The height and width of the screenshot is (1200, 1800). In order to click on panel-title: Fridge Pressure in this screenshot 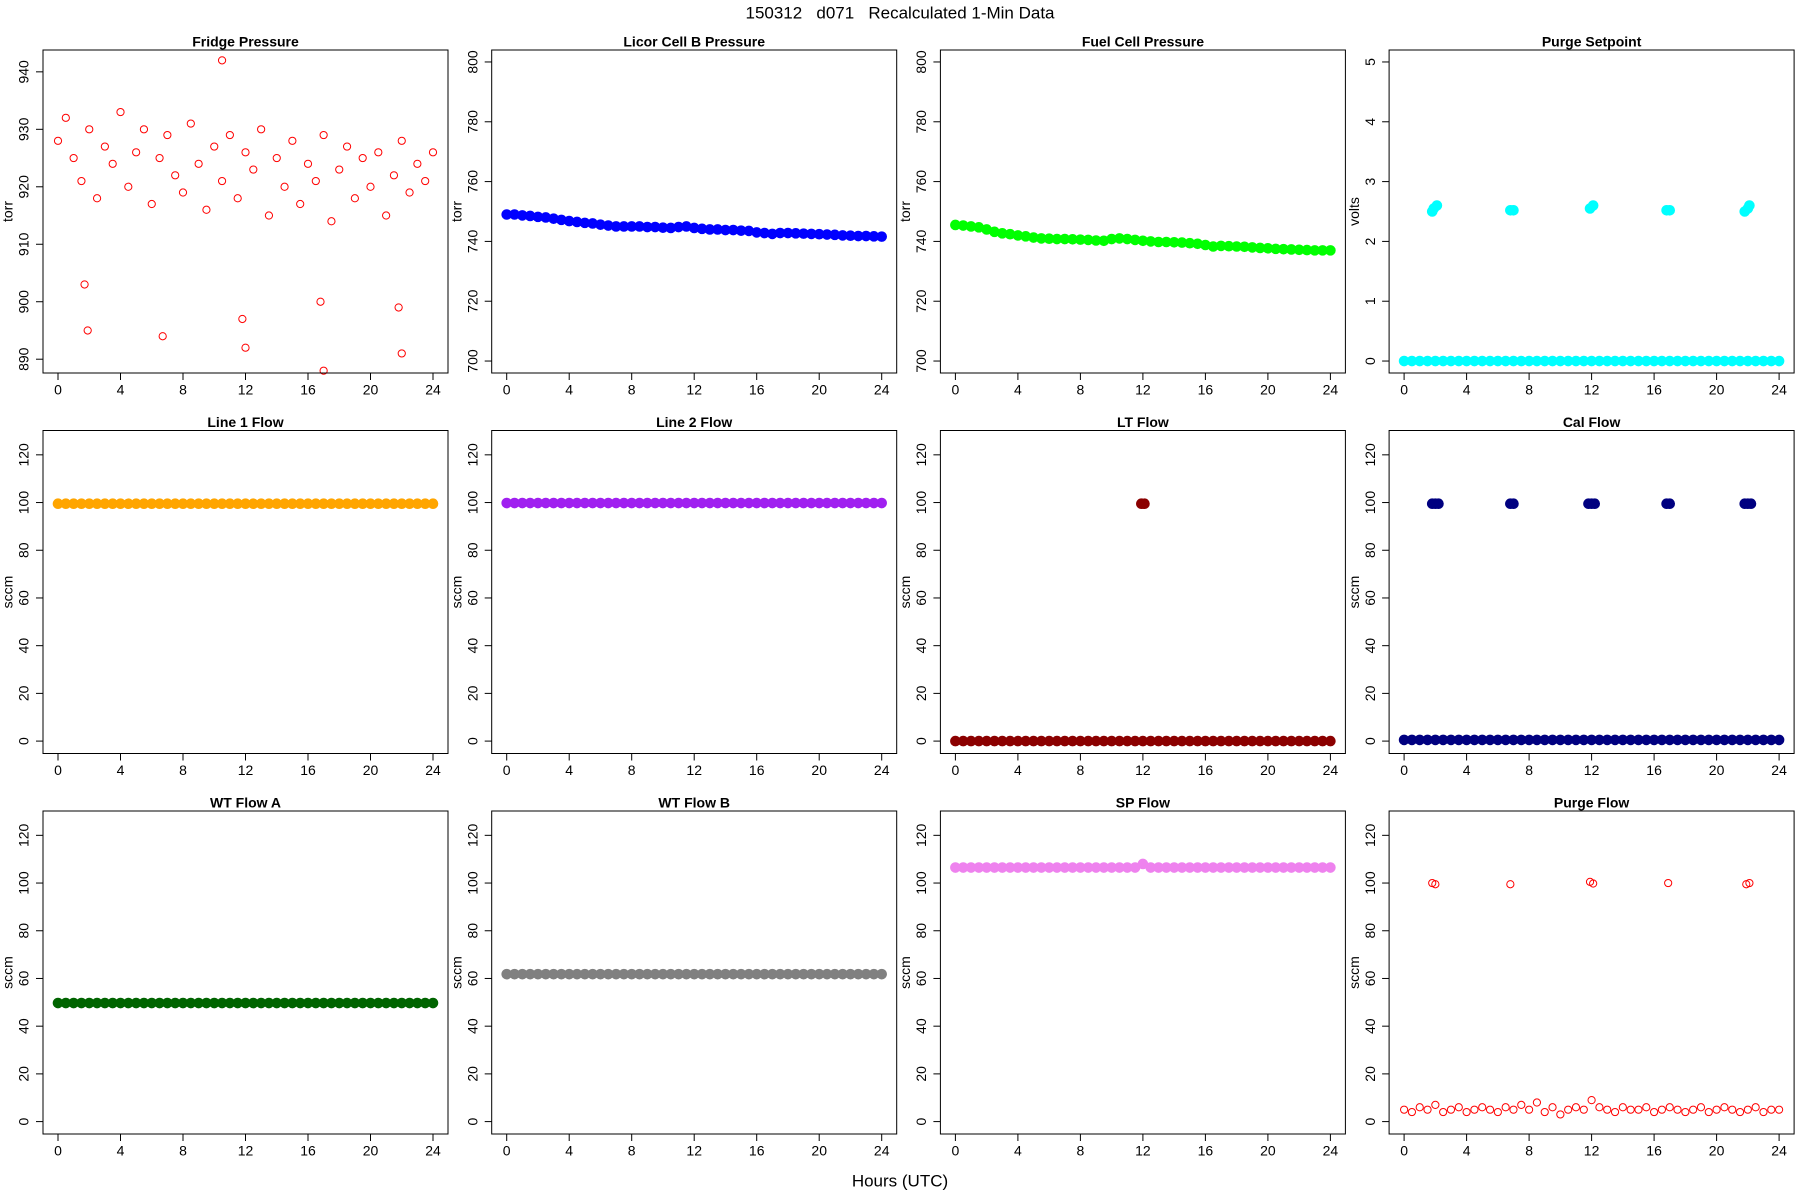, I will do `click(245, 42)`.